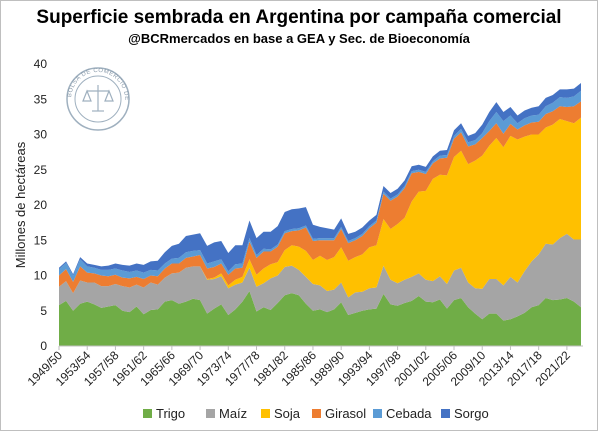 Image resolution: width=598 pixels, height=431 pixels. What do you see at coordinates (43, 346) in the screenshot?
I see `y-tick-label: 0` at bounding box center [43, 346].